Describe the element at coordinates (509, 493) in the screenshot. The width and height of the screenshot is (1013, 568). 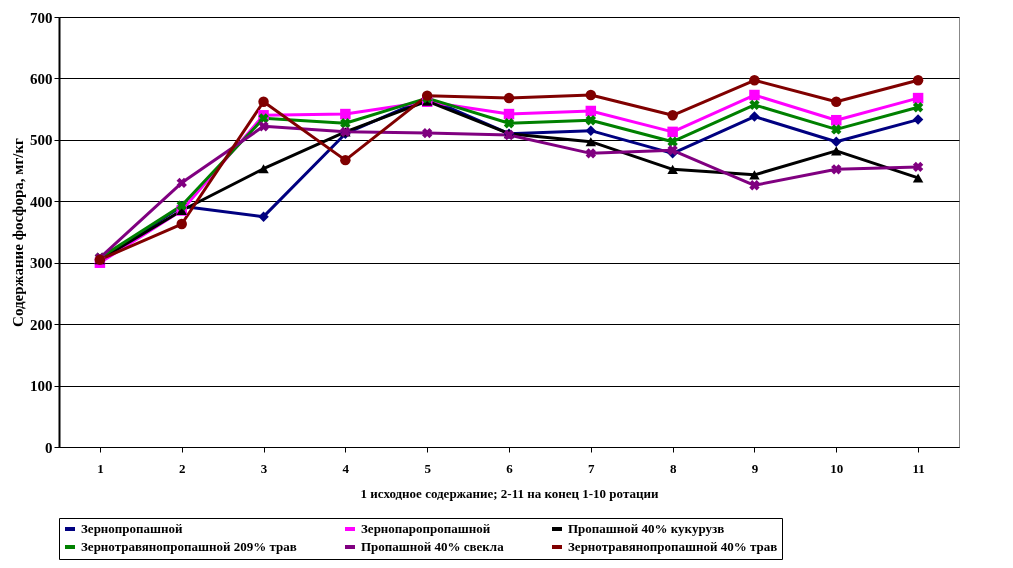
I see `x-axis-title: 1 исходное содержание; 2-11 на конец 1-10 ротации` at that location.